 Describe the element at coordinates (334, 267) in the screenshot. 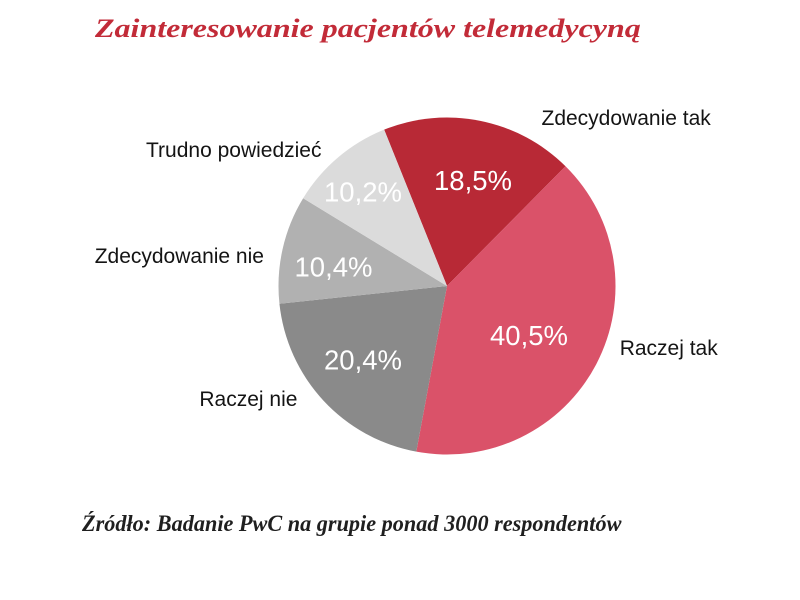

I see `svg-text: 10,4%` at that location.